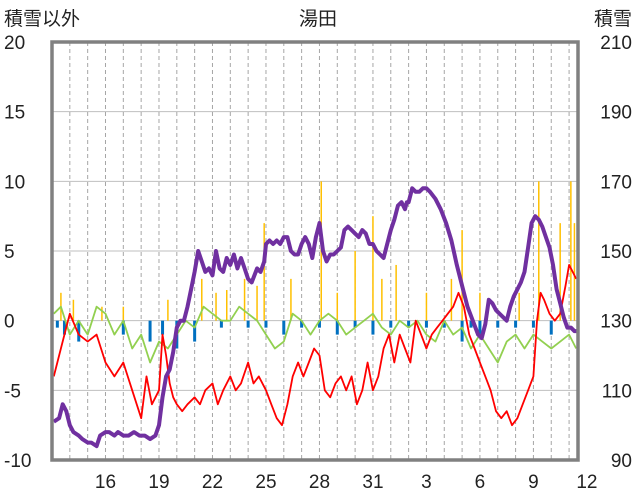 The height and width of the screenshot is (501, 636). Describe the element at coordinates (426, 482) in the screenshot. I see `x-tick-label: 3` at that location.